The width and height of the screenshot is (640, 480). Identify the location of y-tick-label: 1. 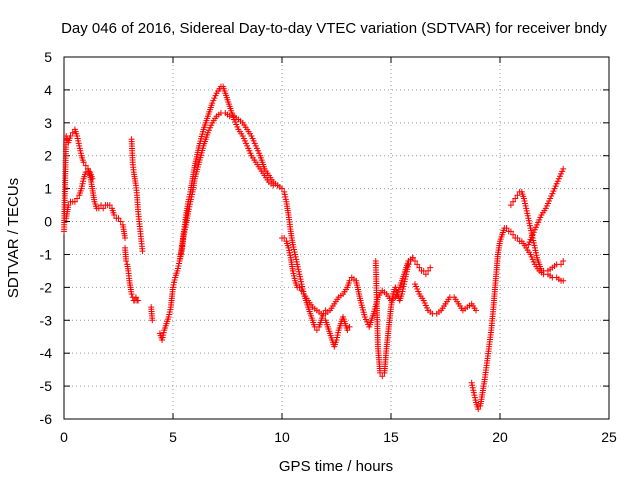
(48, 189).